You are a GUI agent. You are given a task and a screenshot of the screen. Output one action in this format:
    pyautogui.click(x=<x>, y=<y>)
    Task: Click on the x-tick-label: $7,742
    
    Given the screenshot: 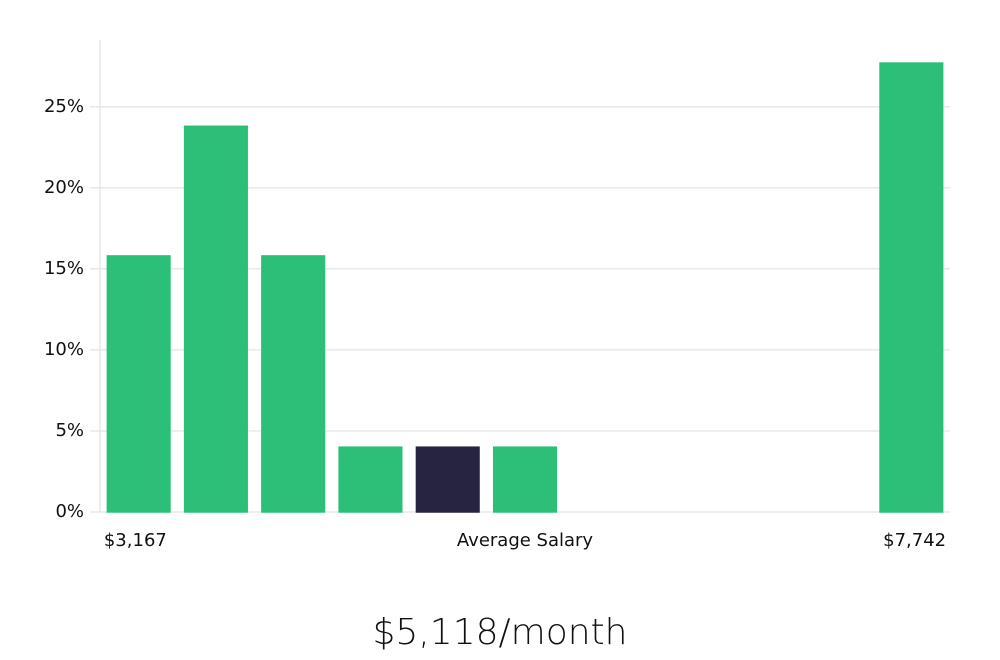 What is the action you would take?
    pyautogui.click(x=914, y=540)
    